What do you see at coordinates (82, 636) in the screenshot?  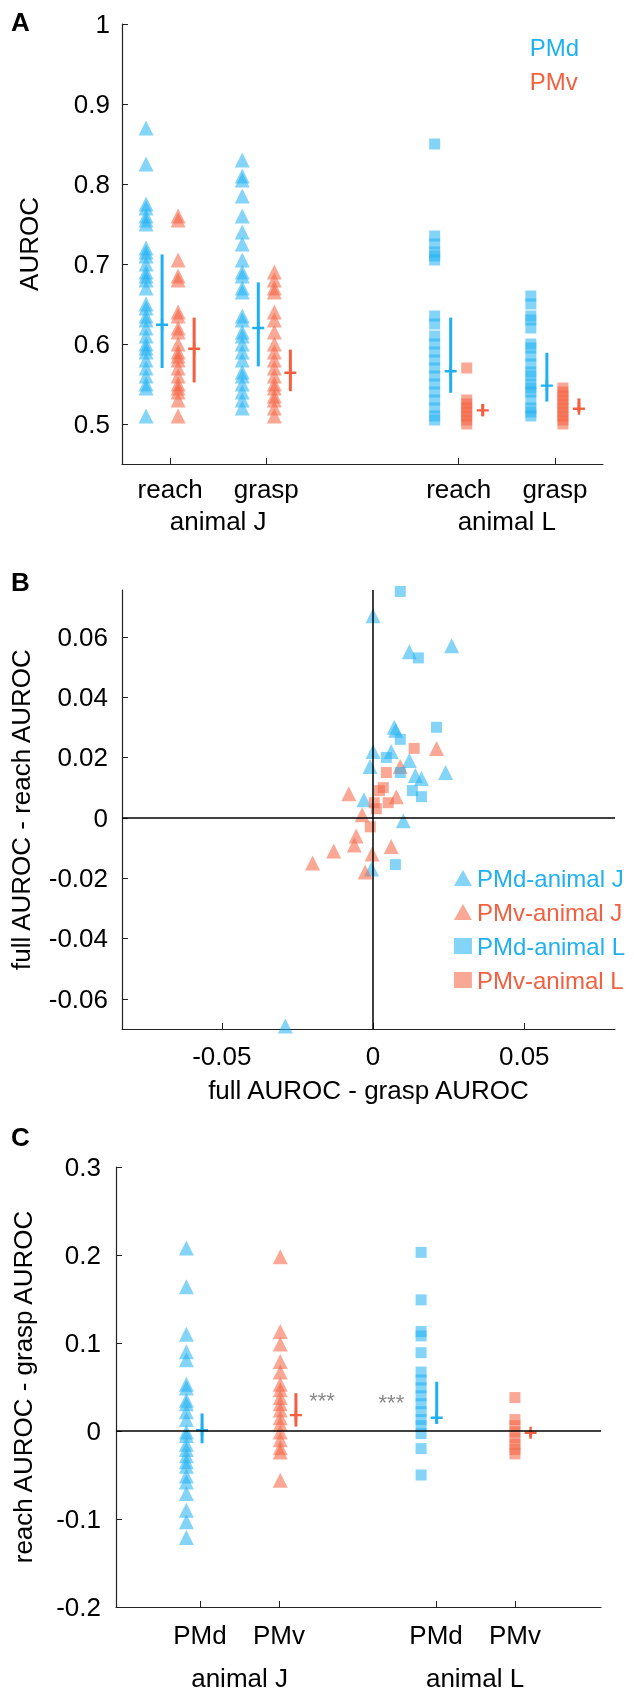 I see `y-tick-label: 0.06` at bounding box center [82, 636].